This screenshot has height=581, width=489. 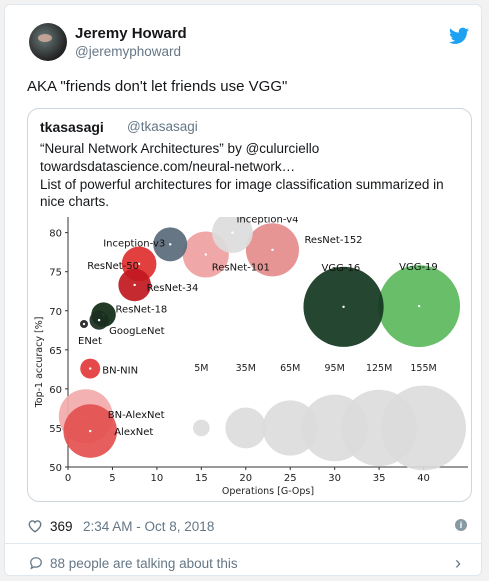 What do you see at coordinates (290, 368) in the screenshot?
I see `size-legend-label: 65M` at bounding box center [290, 368].